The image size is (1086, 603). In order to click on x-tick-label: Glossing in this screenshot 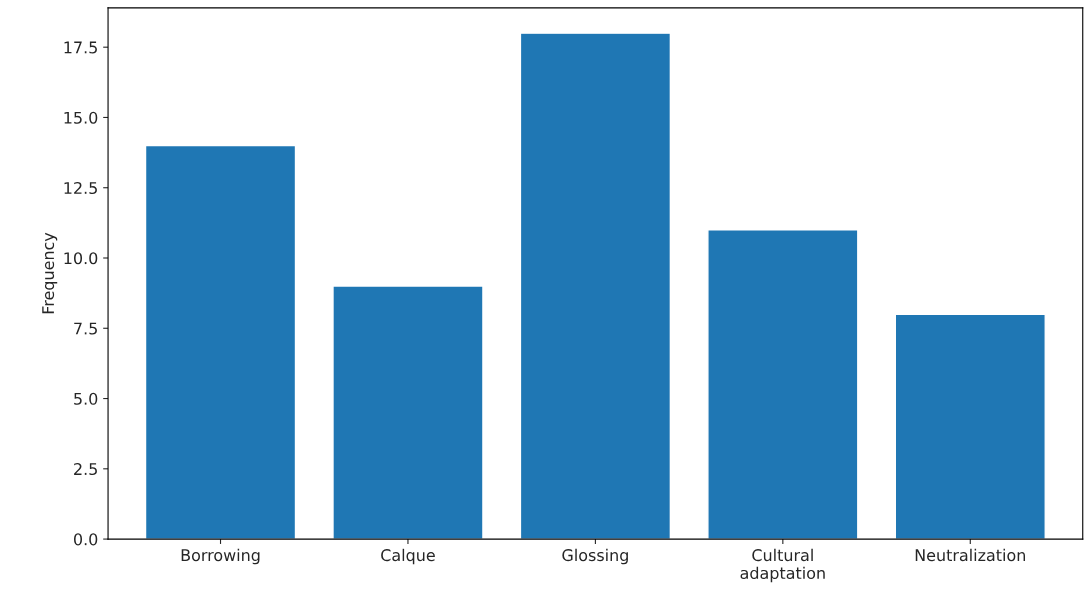, I will do `click(595, 556)`.